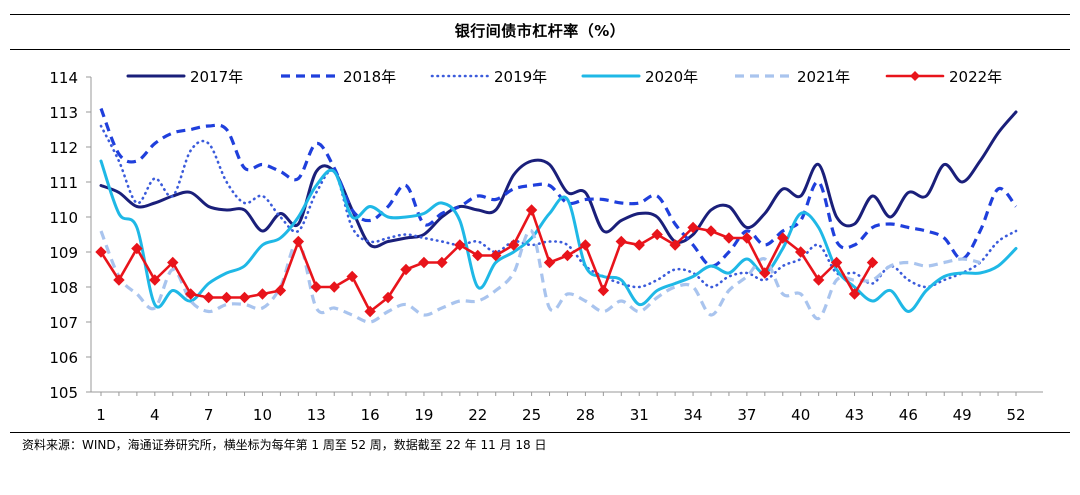 The width and height of the screenshot is (1080, 495). What do you see at coordinates (564, 77) in the screenshot?
I see `legend: 2017年 2018年 2019年 2020年 2021年 2022年` at bounding box center [564, 77].